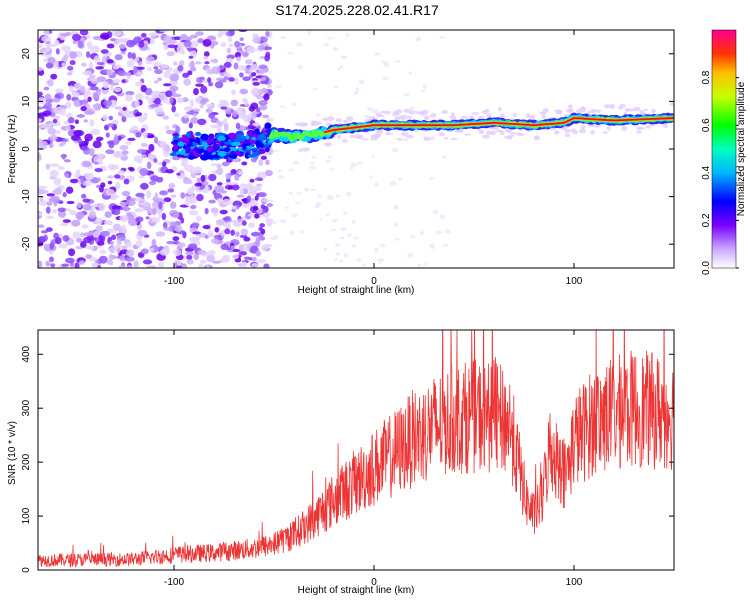  I want to click on colorbar-tick-label: 0.2, so click(706, 220).